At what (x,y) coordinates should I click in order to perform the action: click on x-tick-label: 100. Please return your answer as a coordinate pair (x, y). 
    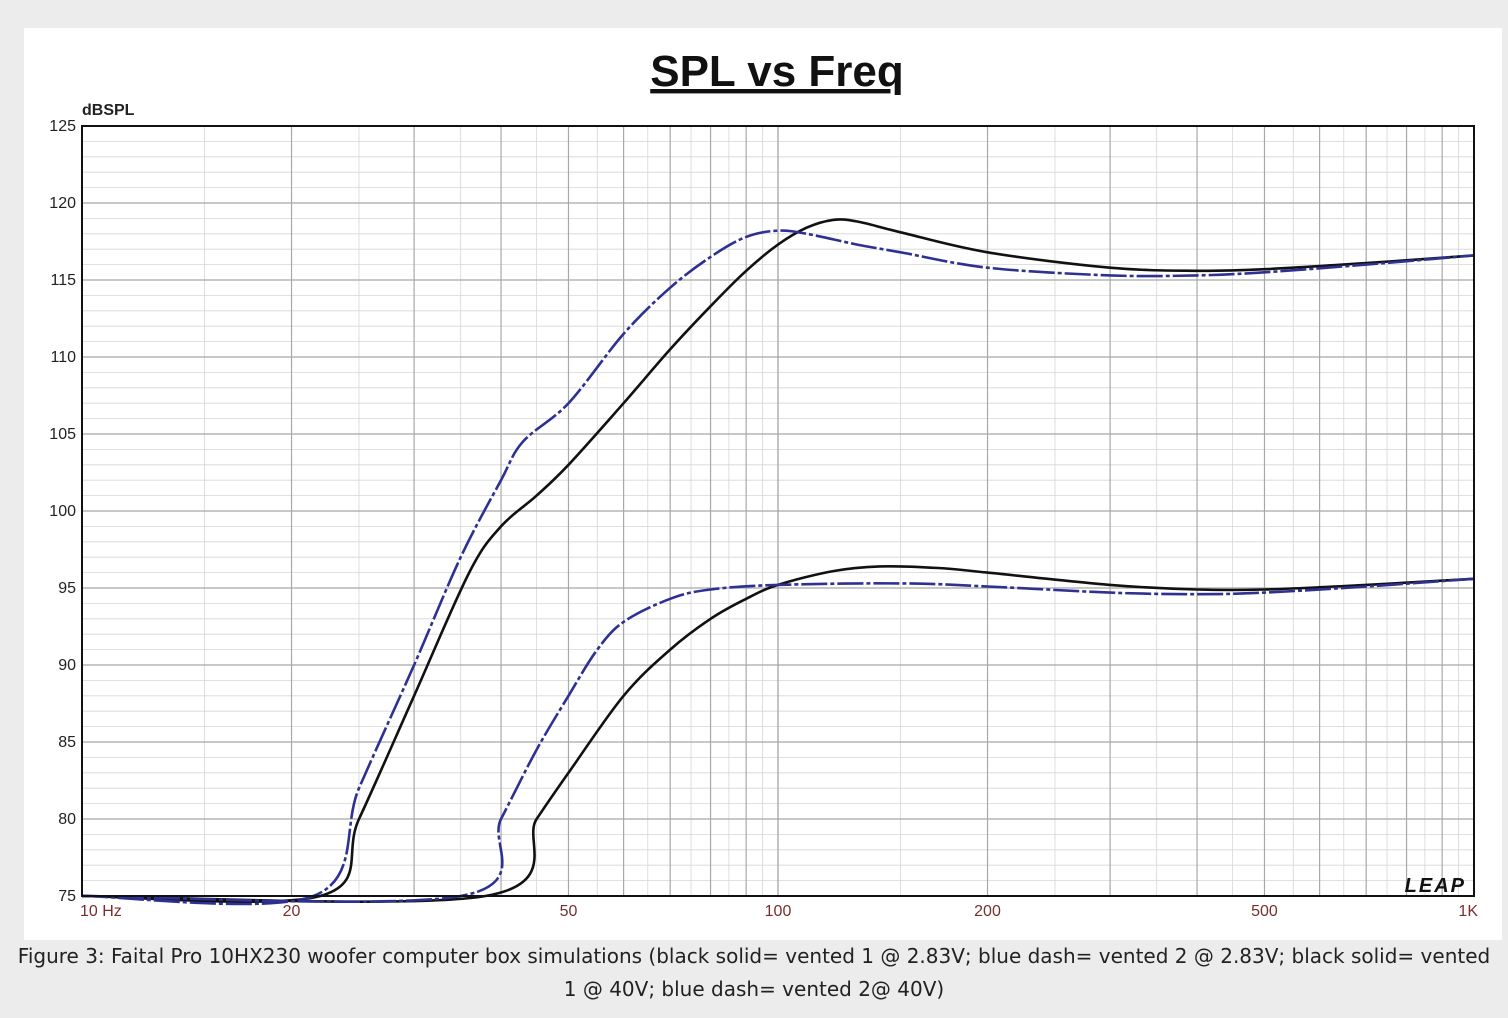
    Looking at the image, I should click on (778, 911).